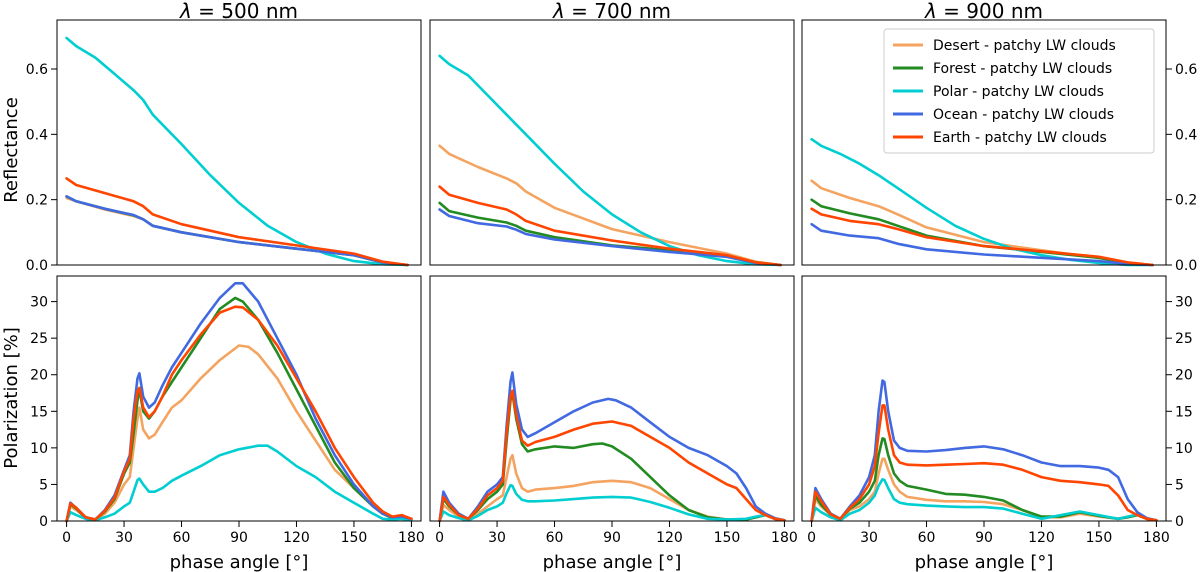 The height and width of the screenshot is (572, 1200). What do you see at coordinates (984, 538) in the screenshot?
I see `x-tick-label-r2c3-90: 90` at bounding box center [984, 538].